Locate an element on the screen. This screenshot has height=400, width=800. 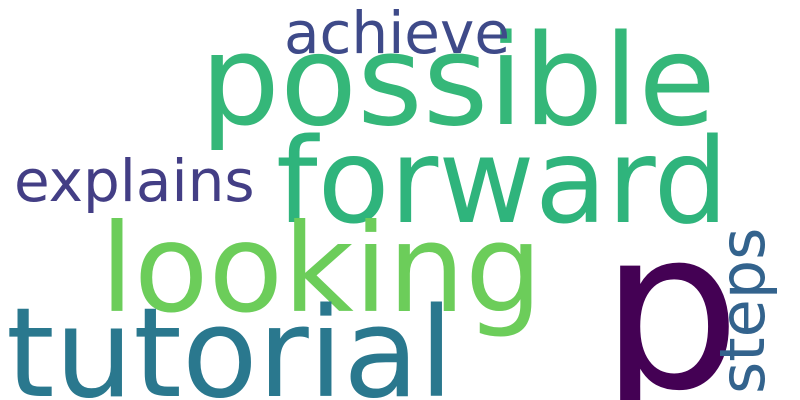
word-p: p is located at coordinates (670, 291).